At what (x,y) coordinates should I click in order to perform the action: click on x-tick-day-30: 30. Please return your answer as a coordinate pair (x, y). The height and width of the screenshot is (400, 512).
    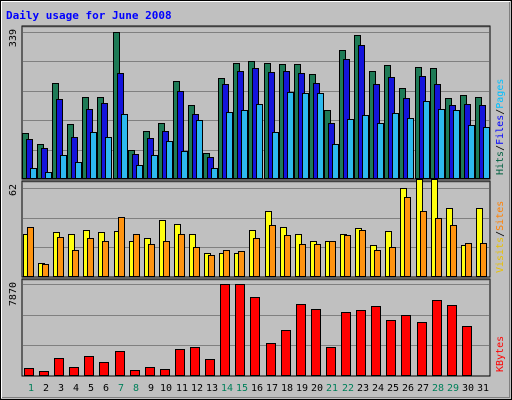
    Looking at the image, I should click on (468, 388).